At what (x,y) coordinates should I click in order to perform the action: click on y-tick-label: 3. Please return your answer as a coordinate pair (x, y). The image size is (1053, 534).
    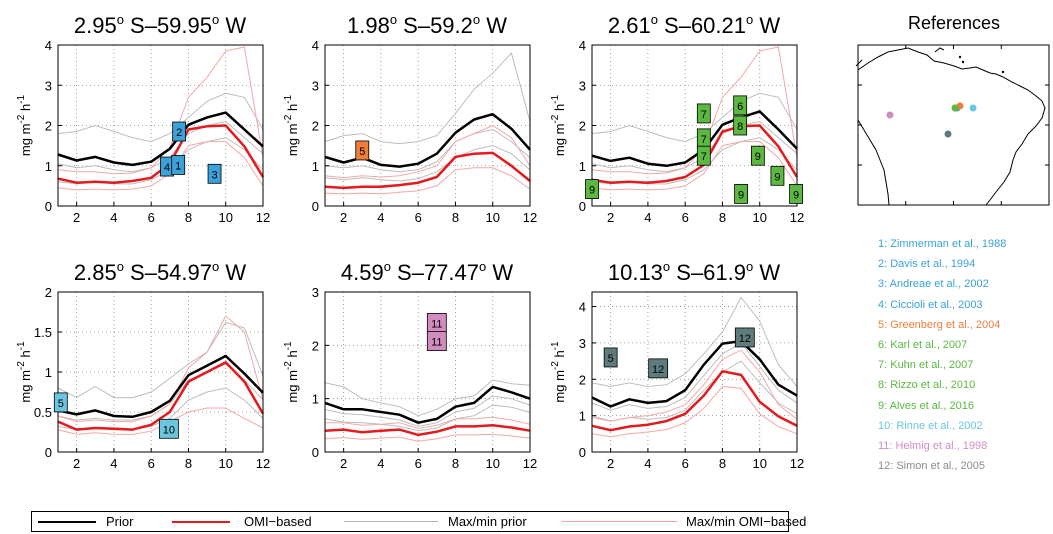
    Looking at the image, I should click on (315, 85).